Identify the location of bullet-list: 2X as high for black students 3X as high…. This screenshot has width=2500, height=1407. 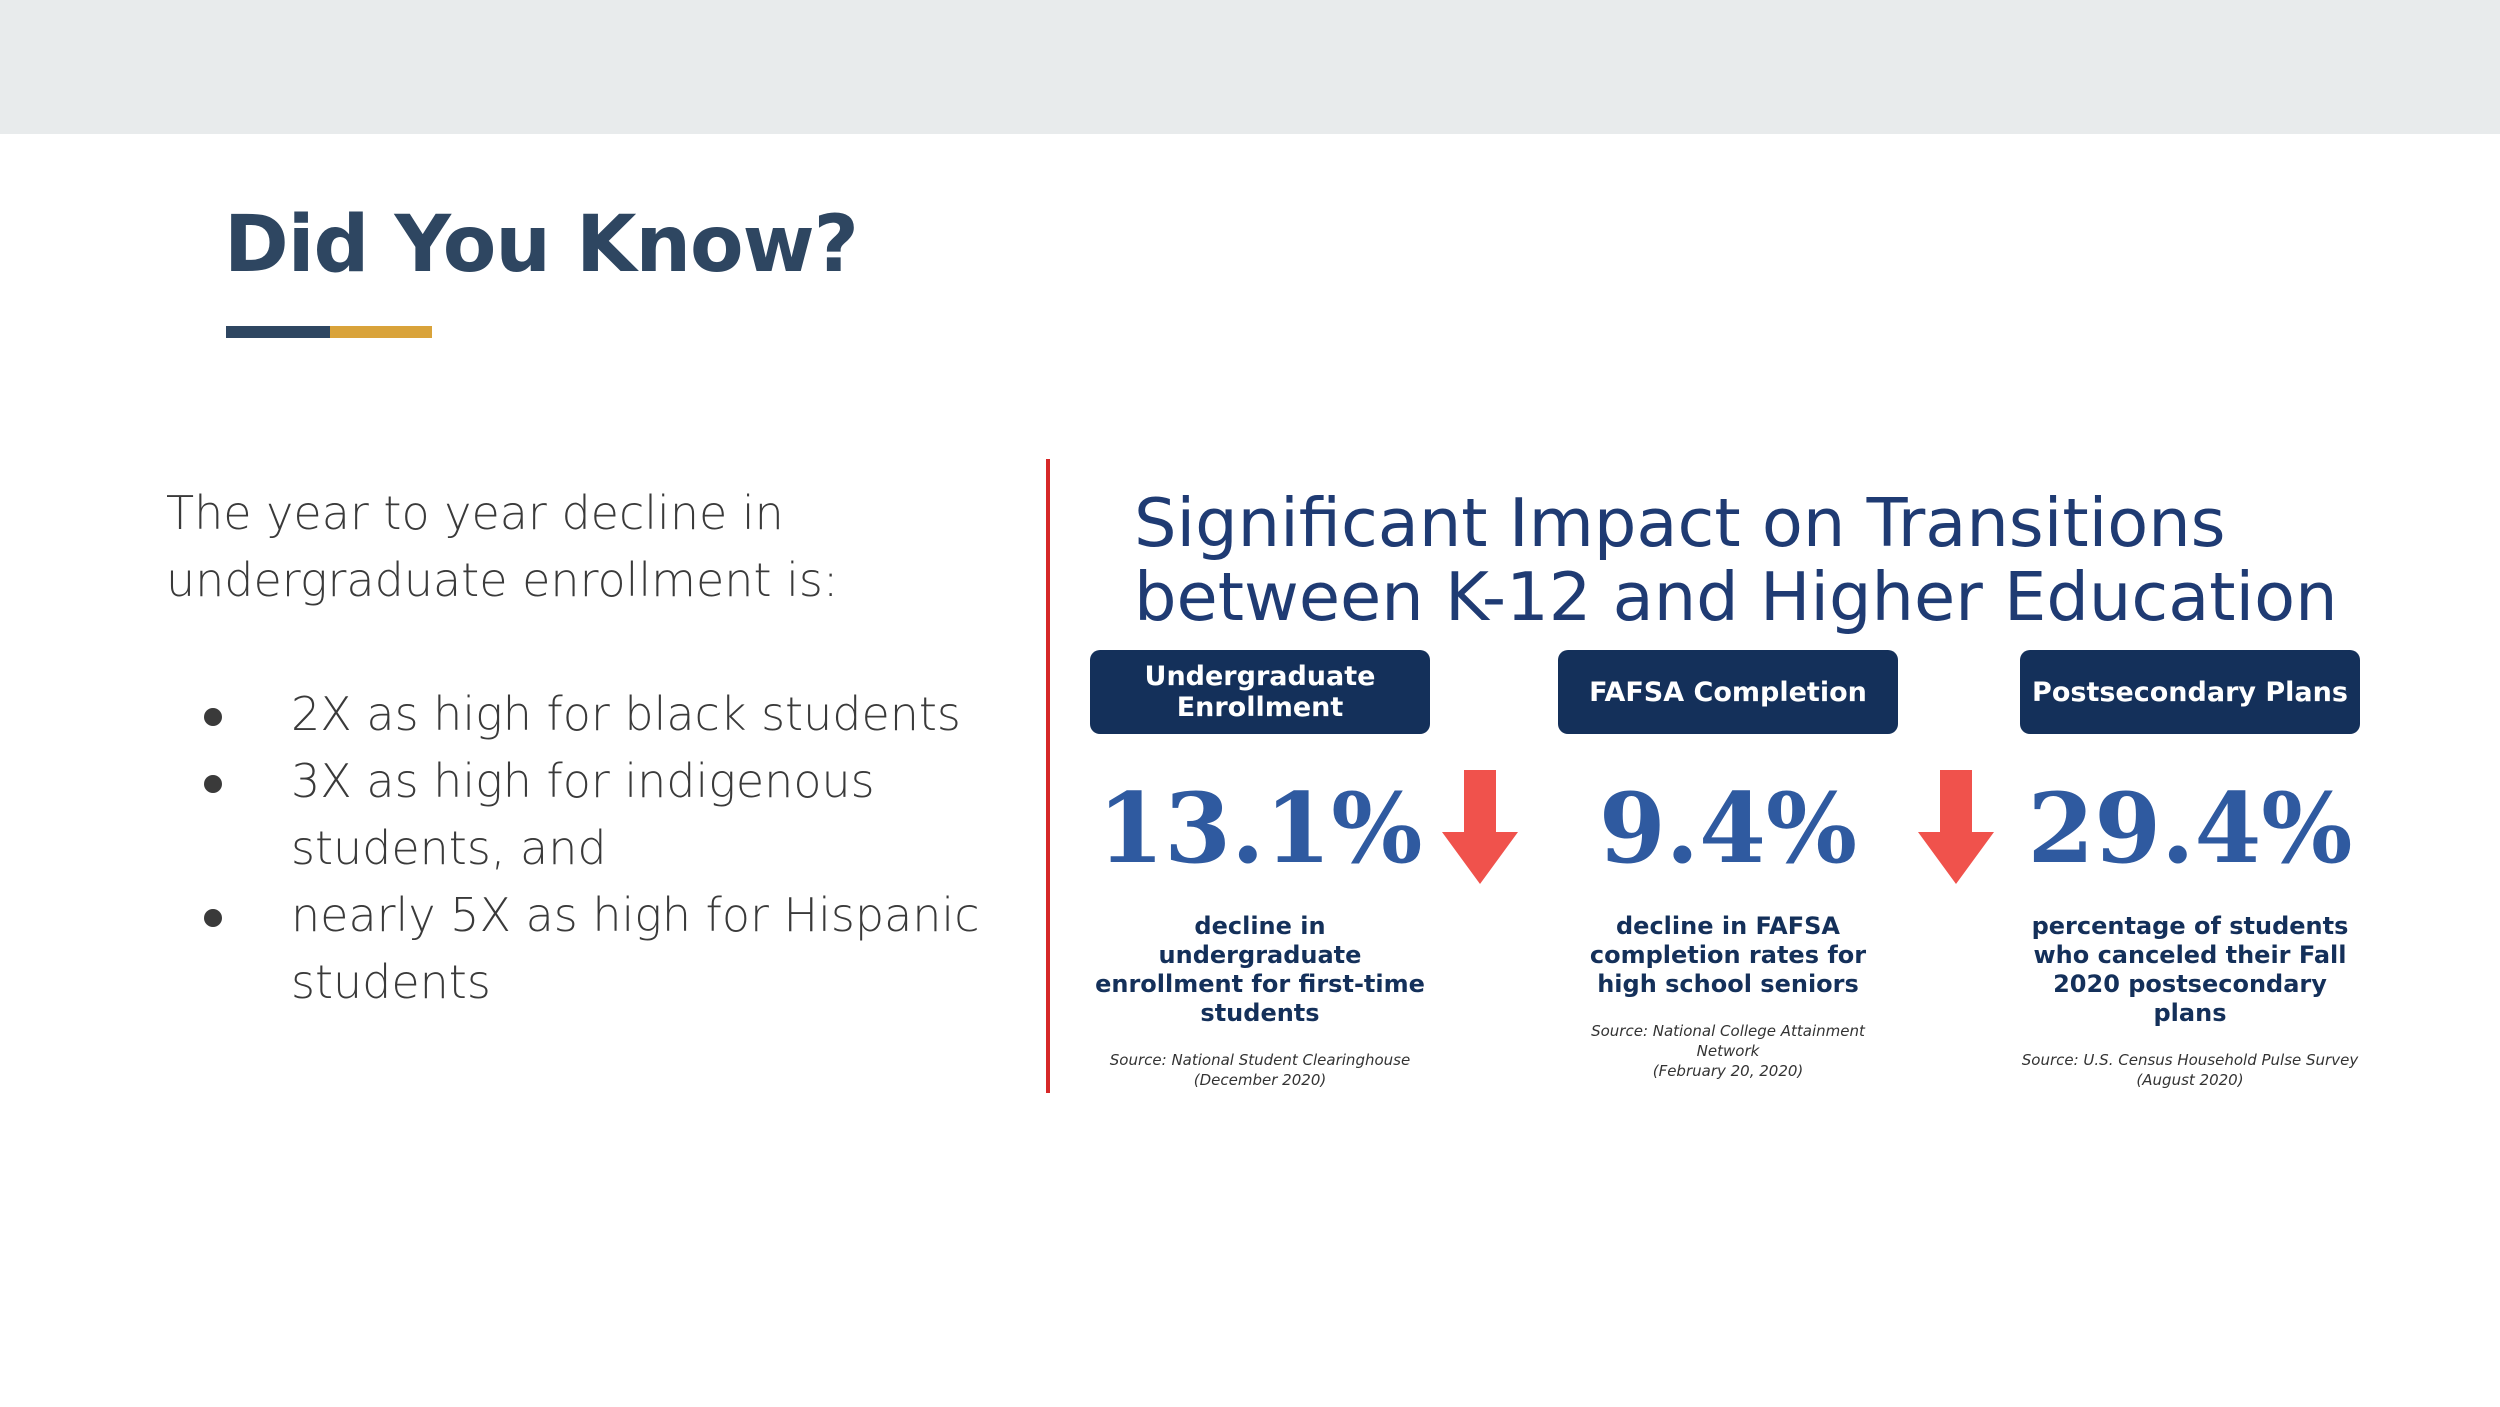
(596, 848).